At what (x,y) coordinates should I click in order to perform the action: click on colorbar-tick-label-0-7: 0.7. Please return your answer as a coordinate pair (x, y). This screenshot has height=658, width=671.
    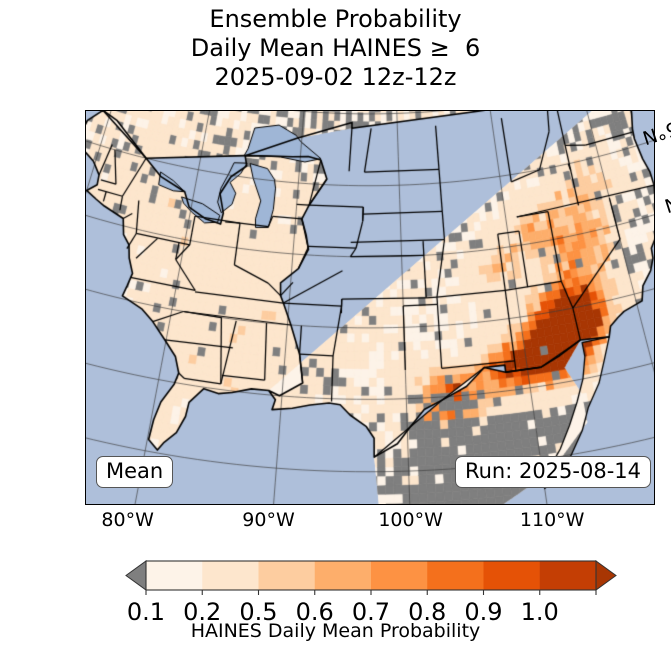
    Looking at the image, I should click on (371, 612).